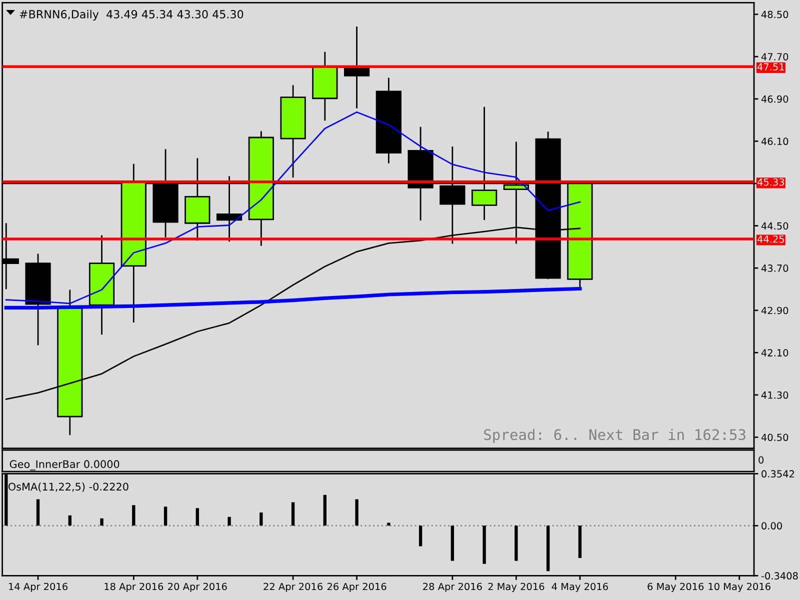 The height and width of the screenshot is (600, 800). What do you see at coordinates (774, 142) in the screenshot?
I see `y-tick-label: 46.10` at bounding box center [774, 142].